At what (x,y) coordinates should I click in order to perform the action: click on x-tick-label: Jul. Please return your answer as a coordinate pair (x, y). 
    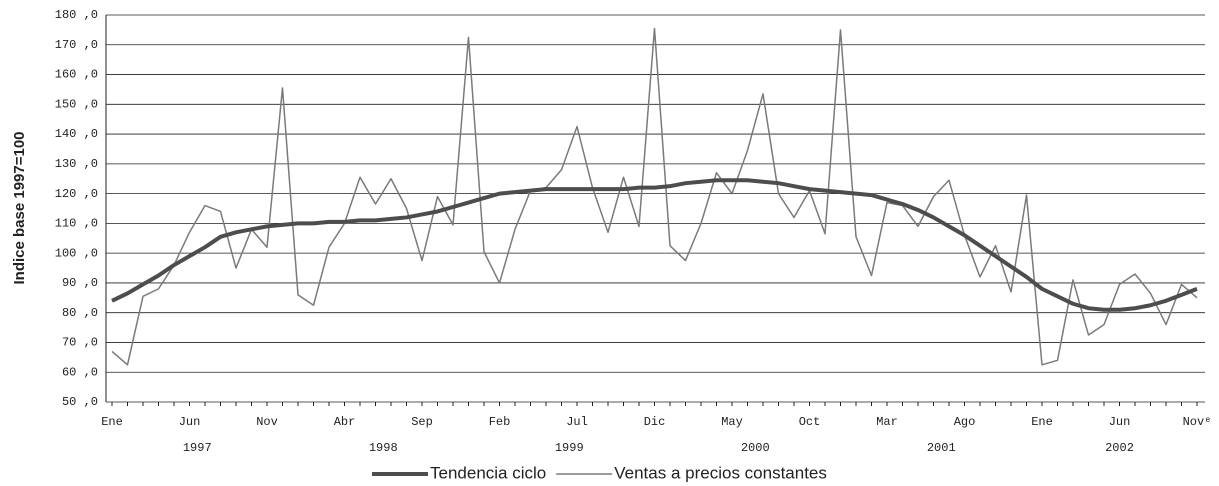
    Looking at the image, I should click on (577, 422).